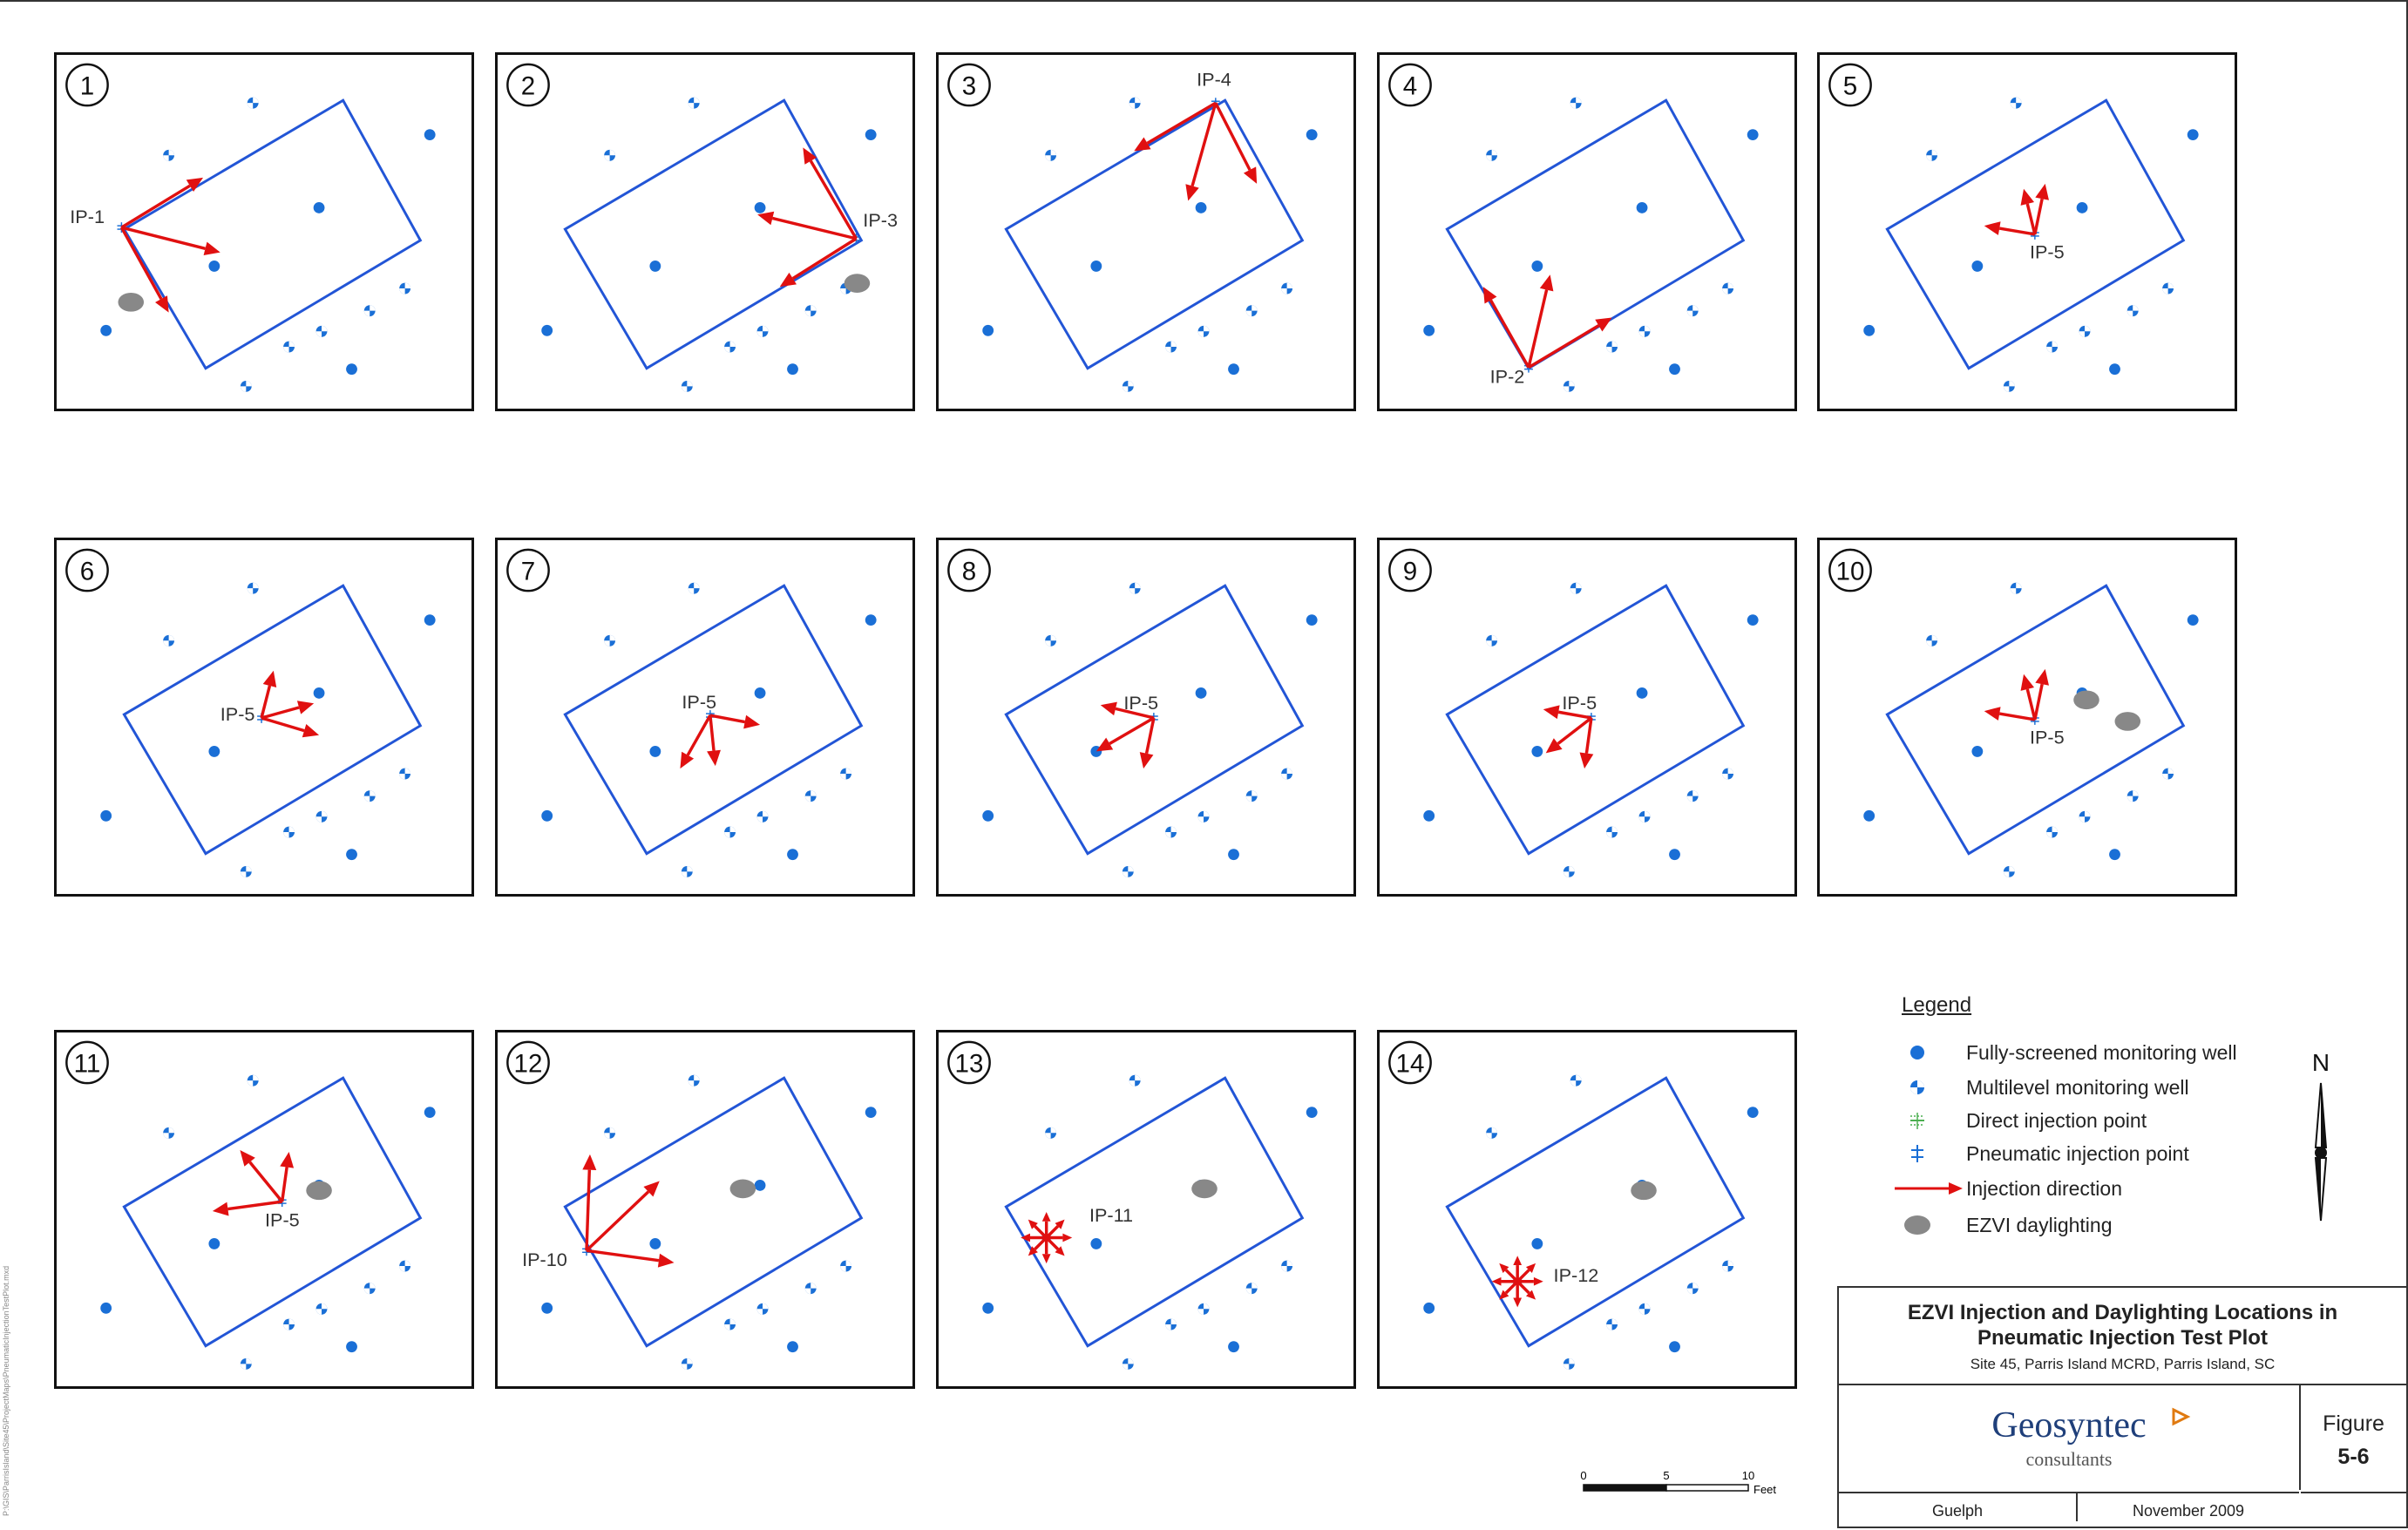 This screenshot has width=2408, height=1530. I want to click on map-panel-14: 14 IP-12, so click(1587, 1209).